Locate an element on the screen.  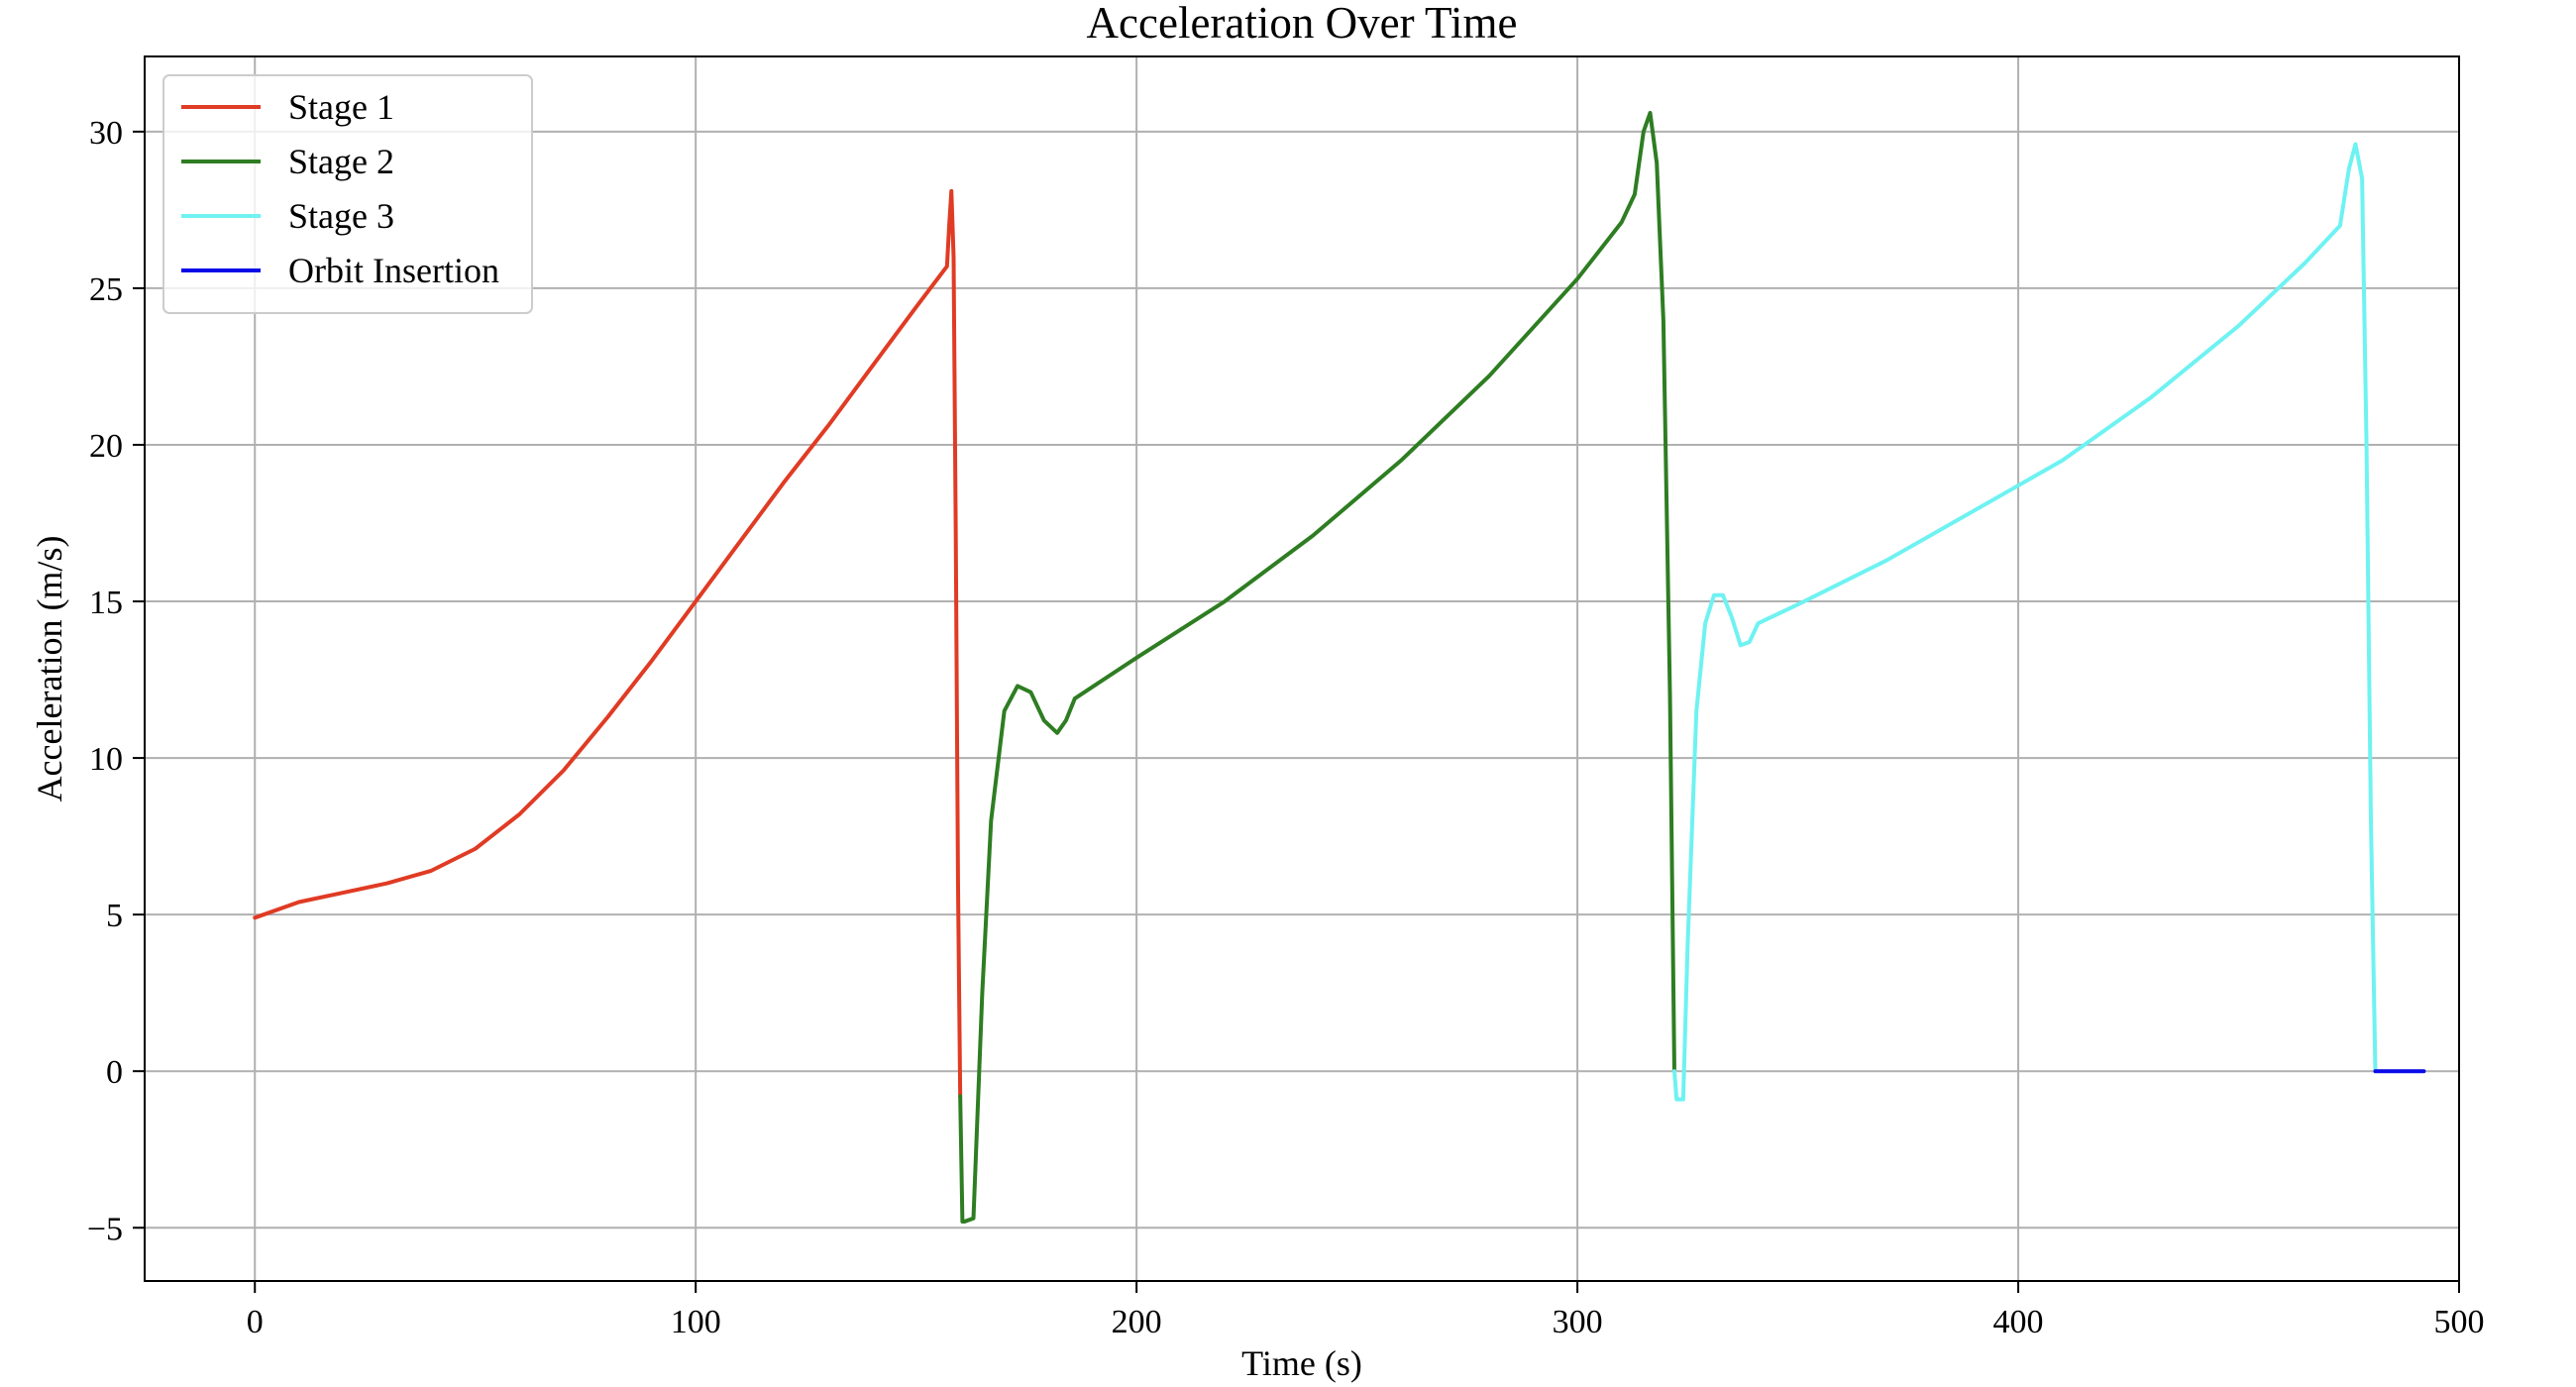
y-tick-label: 5 is located at coordinates (115, 916).